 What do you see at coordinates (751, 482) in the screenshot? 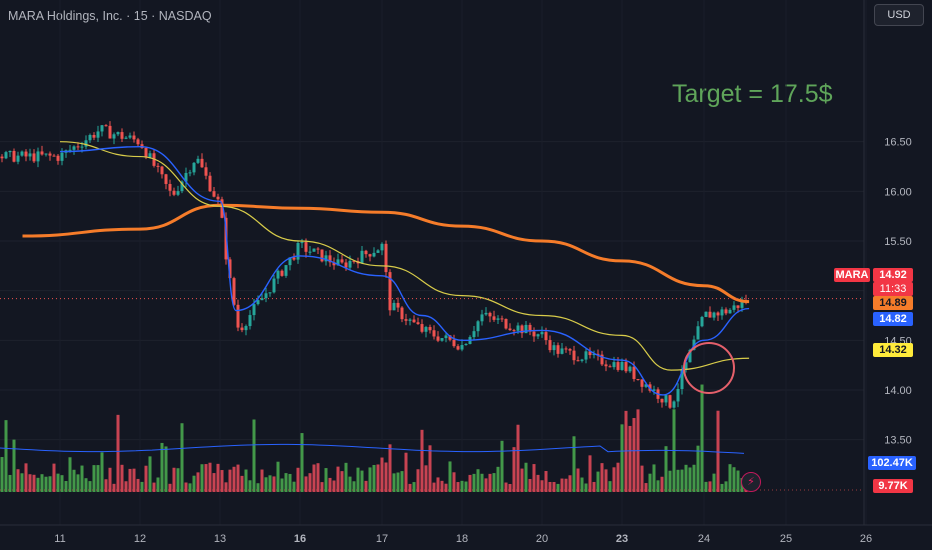
I see `lightning-icon: ⚡` at bounding box center [751, 482].